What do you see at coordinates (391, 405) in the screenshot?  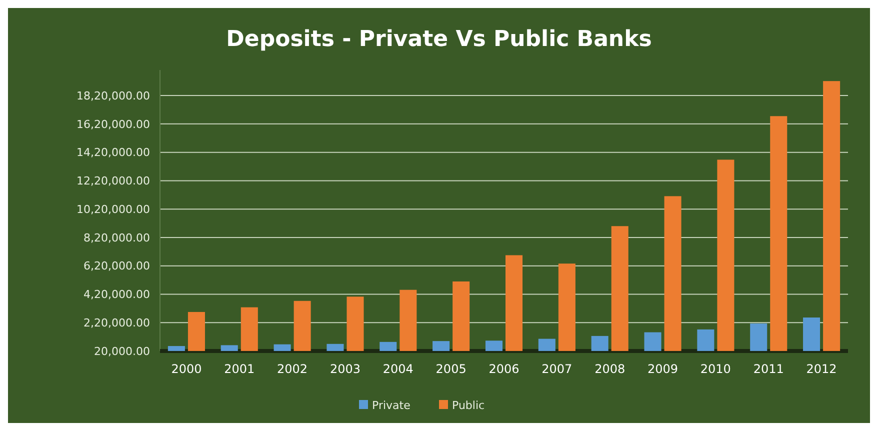 I see `legend-label: Private` at bounding box center [391, 405].